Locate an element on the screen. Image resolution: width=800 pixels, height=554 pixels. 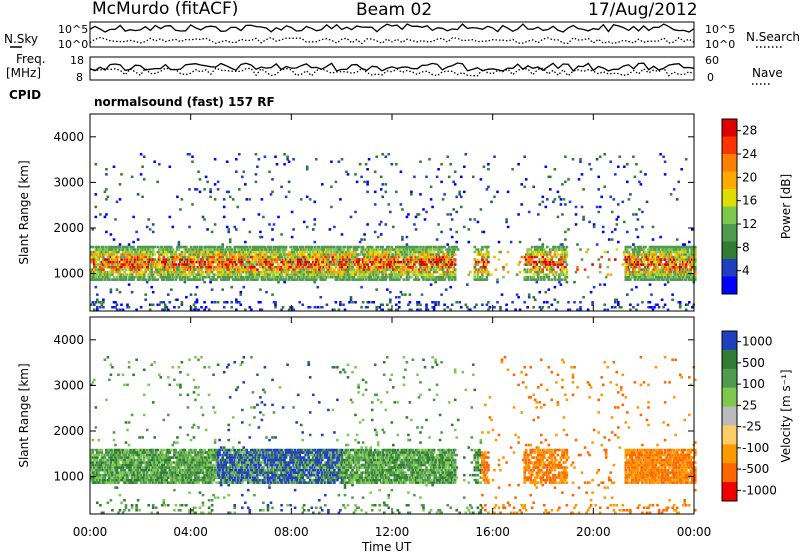
beam-title: Beam 02 is located at coordinates (394, 10).